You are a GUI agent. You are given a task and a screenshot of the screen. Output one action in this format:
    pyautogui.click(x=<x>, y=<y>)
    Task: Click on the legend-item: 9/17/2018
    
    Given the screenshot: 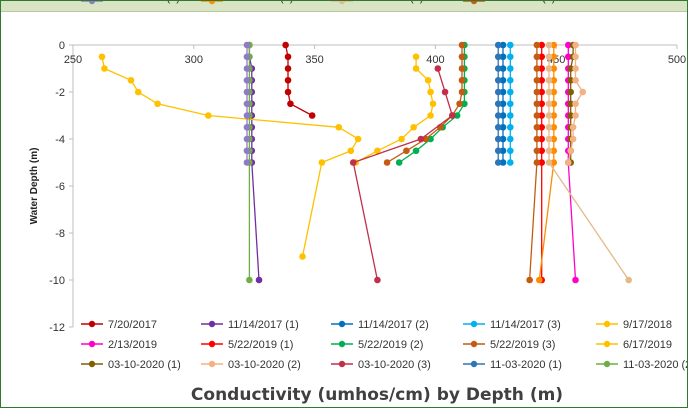 What is the action you would take?
    pyautogui.click(x=634, y=325)
    